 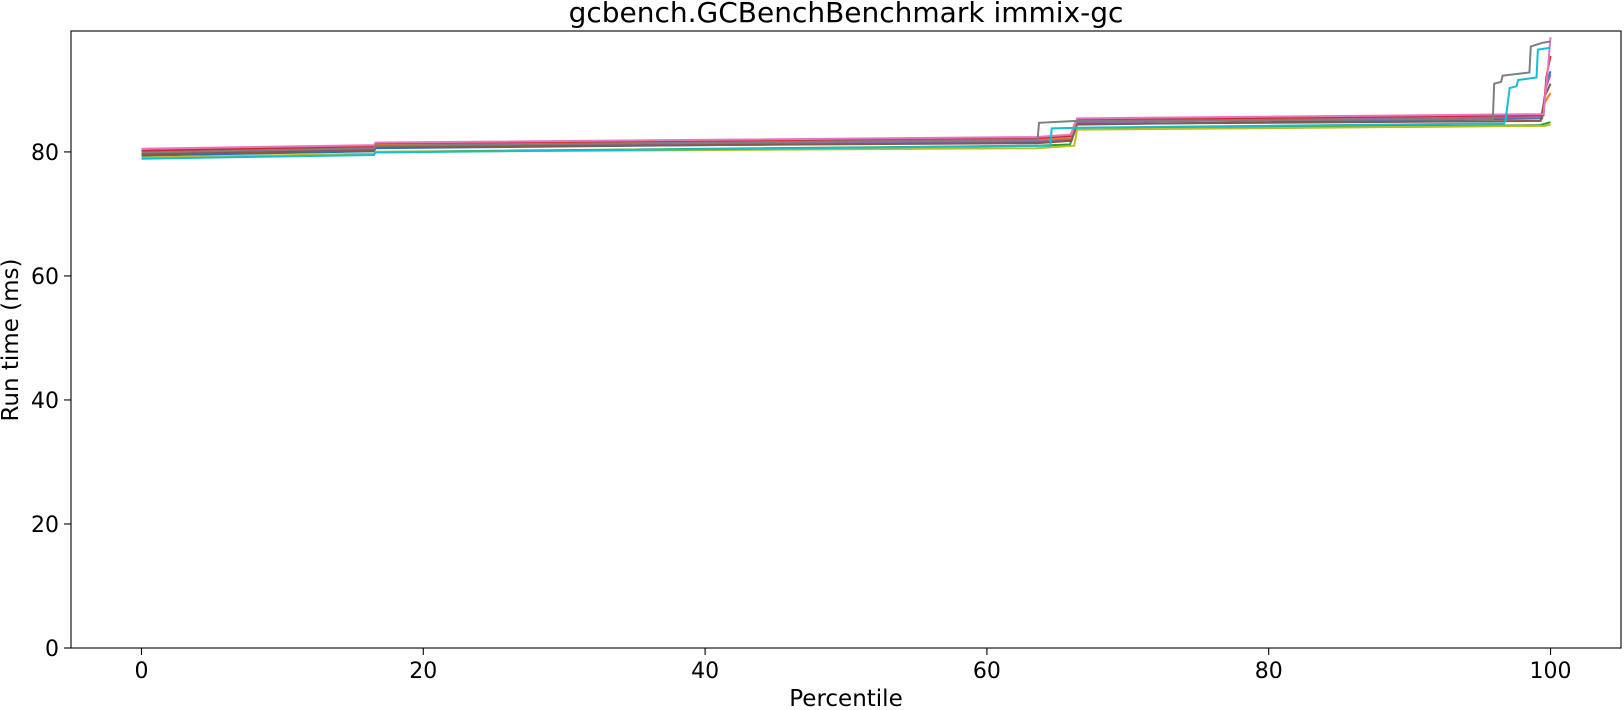 I want to click on x-tick-label: 100, so click(x=1551, y=671).